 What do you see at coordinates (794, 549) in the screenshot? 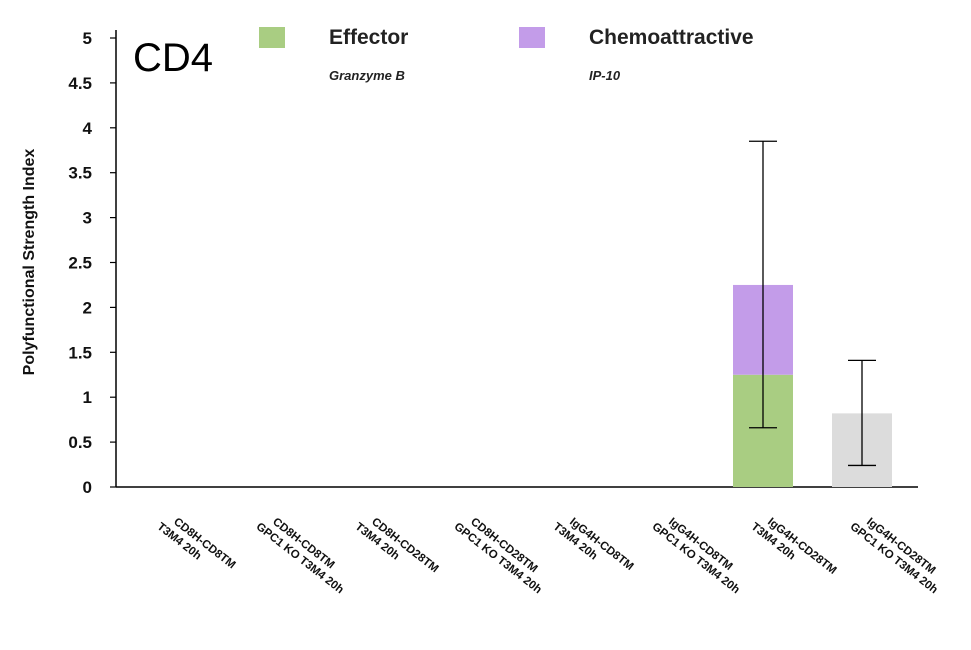
I see `x-tick-label: IgG4H-CD28TMT3M4 20h` at bounding box center [794, 549].